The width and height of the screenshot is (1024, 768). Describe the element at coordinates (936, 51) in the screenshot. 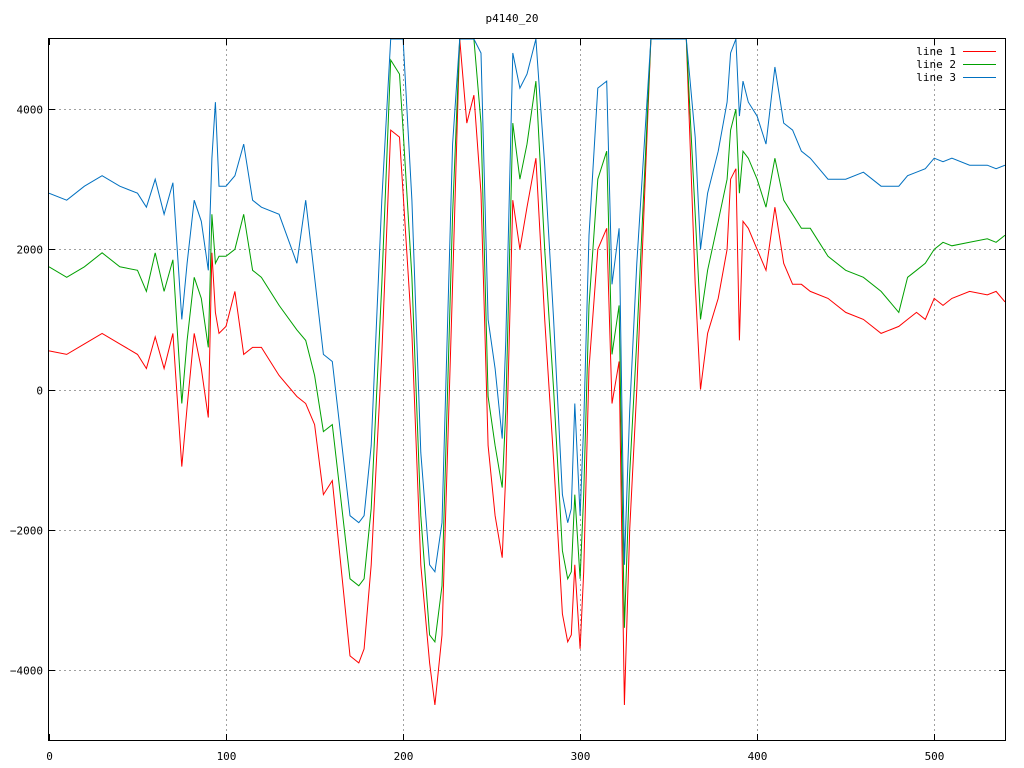

I see `legend-label: line 1` at that location.